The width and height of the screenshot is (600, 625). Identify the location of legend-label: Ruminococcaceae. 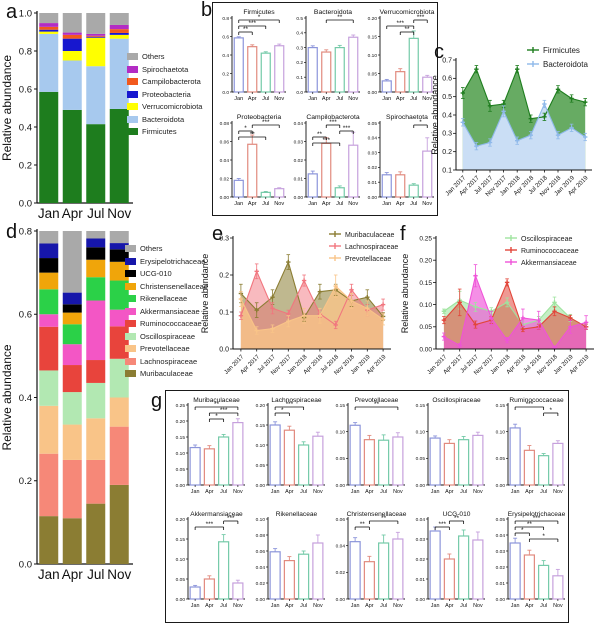
(550, 251).